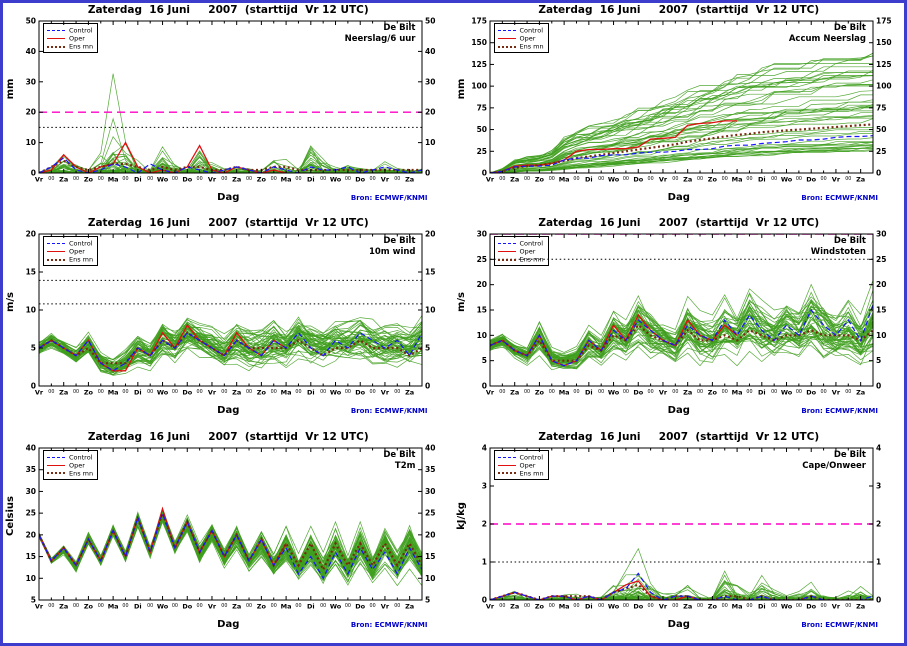 This screenshot has height=646, width=907. I want to click on station-name: De Bilt, so click(849, 28).